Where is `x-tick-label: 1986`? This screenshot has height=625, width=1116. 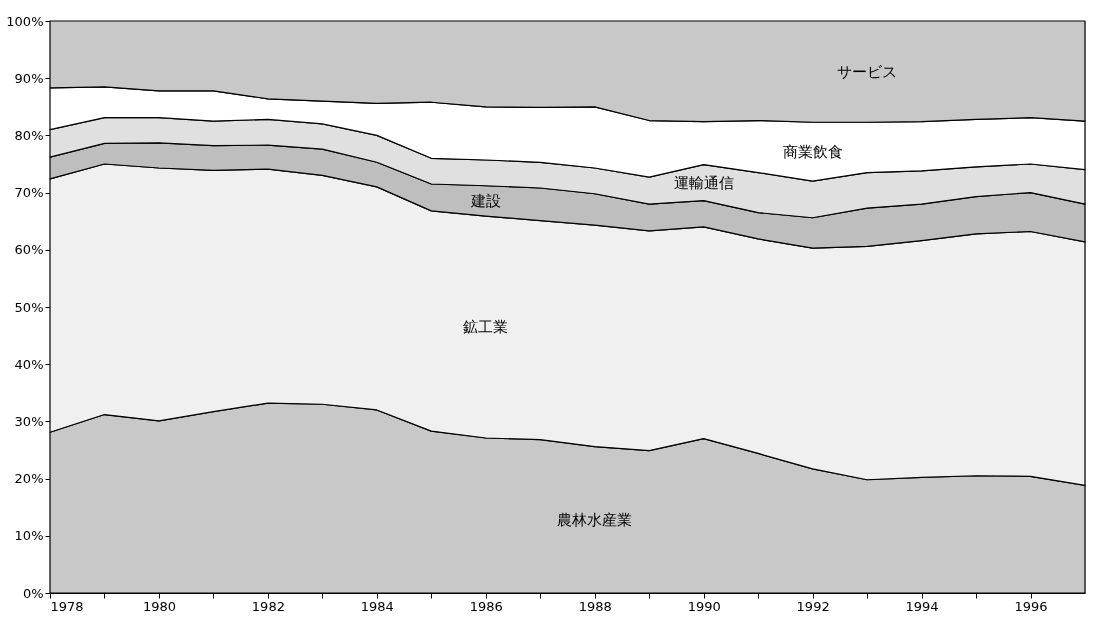 x-tick-label: 1986 is located at coordinates (486, 606).